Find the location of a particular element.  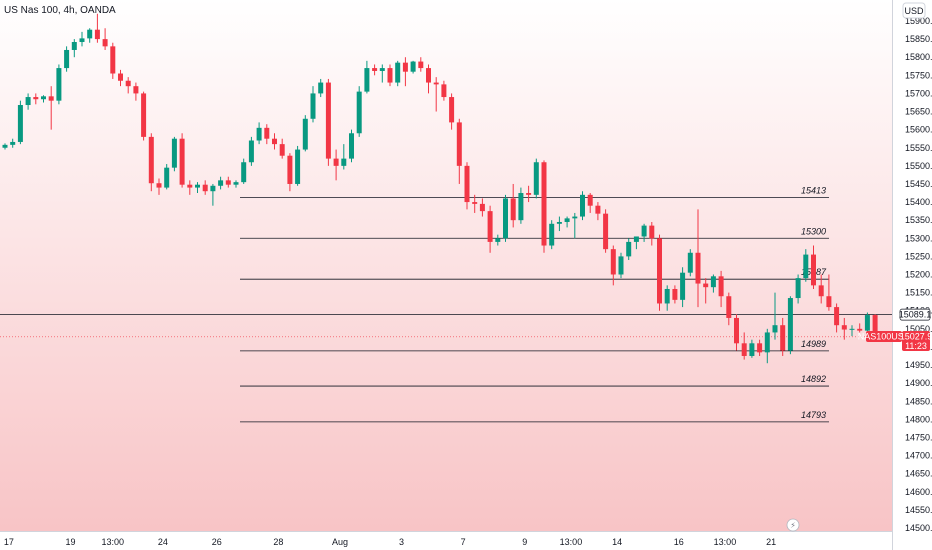

time-tick-label: 3 is located at coordinates (401, 542).